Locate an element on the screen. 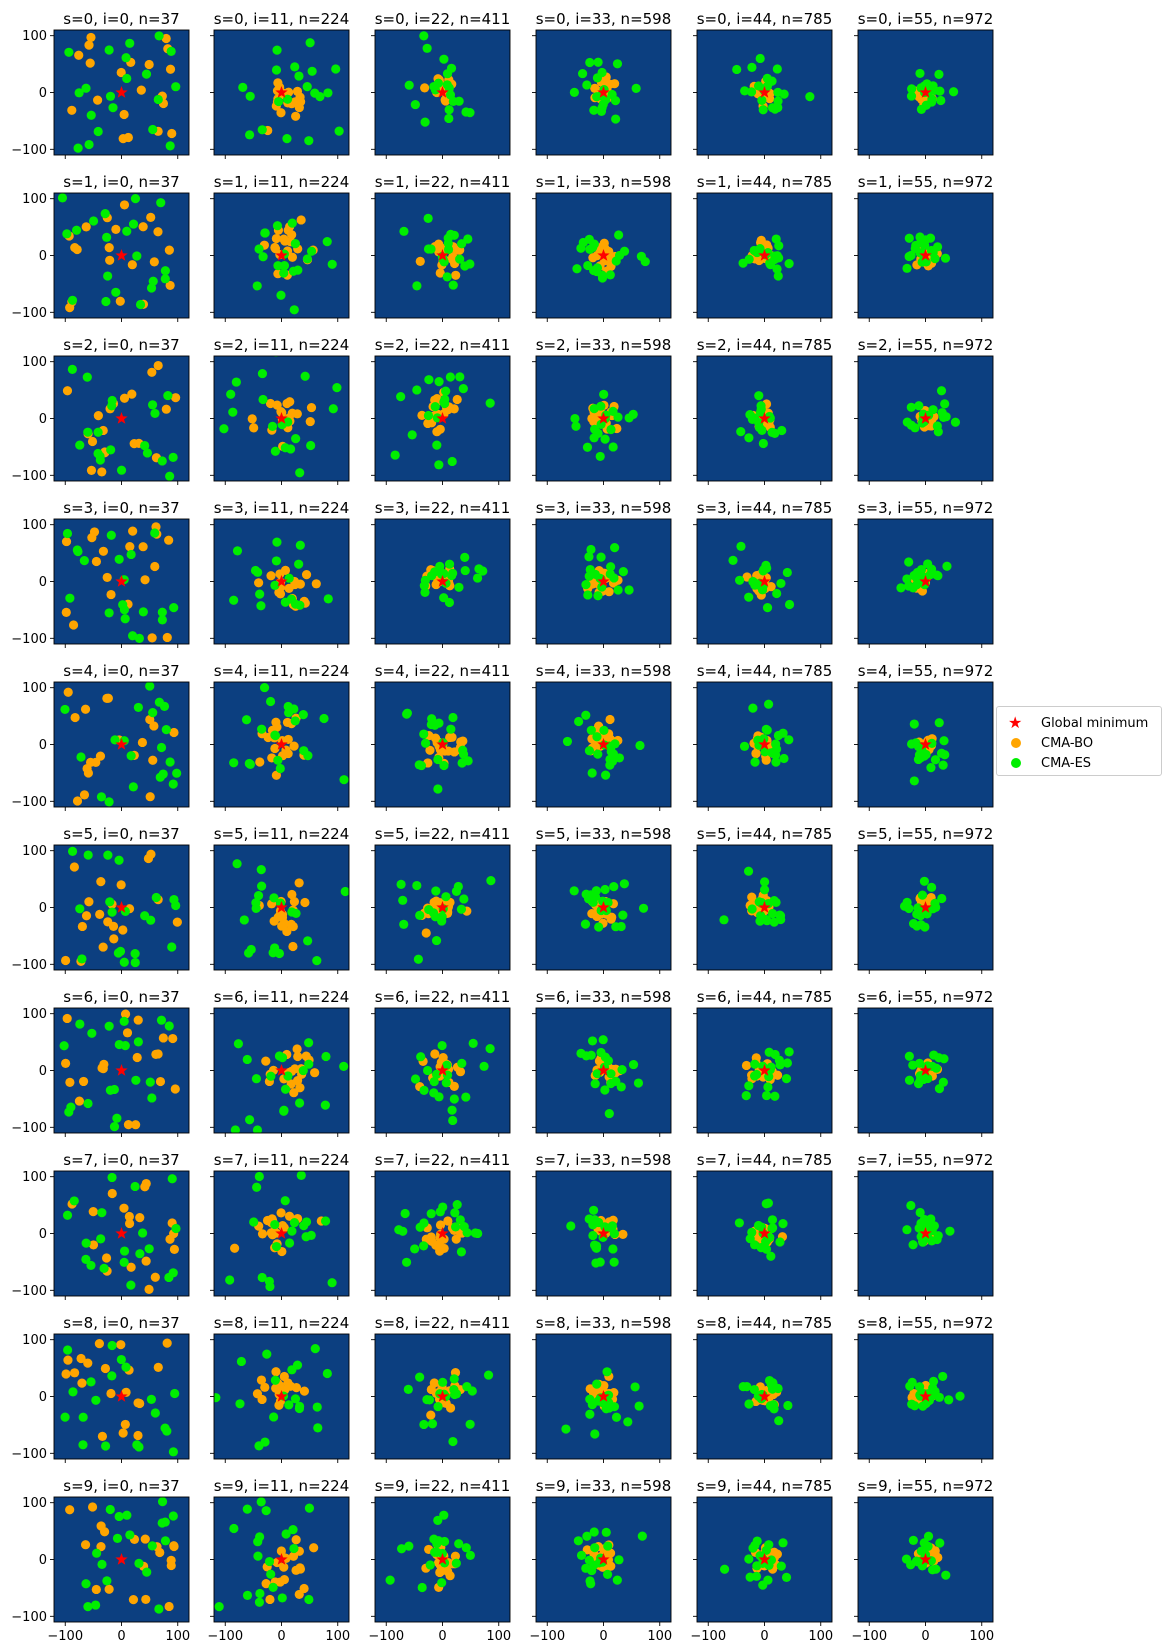 The image size is (1164, 1646). y-tick-label: 100 is located at coordinates (34, 1014).